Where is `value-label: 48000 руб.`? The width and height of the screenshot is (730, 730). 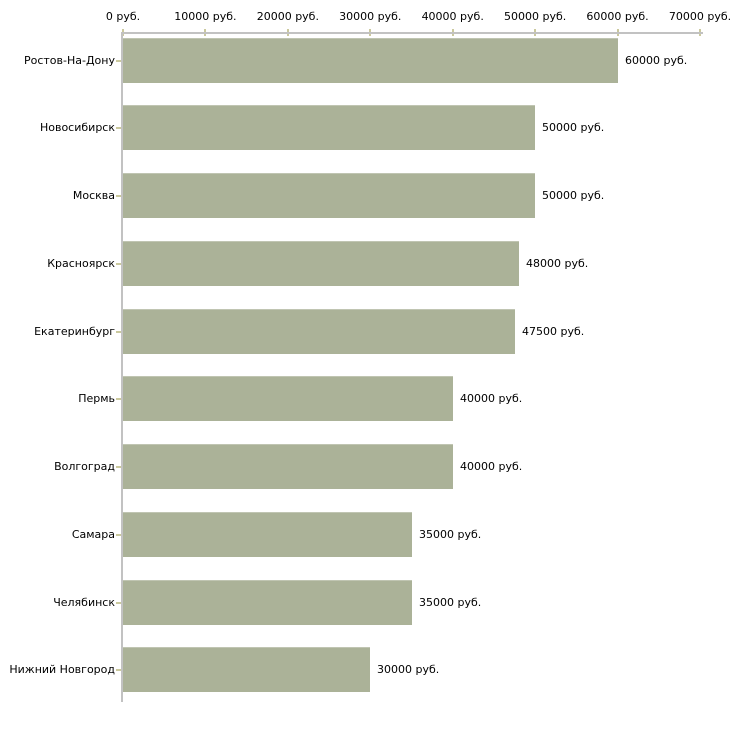
value-label: 48000 руб. is located at coordinates (557, 263).